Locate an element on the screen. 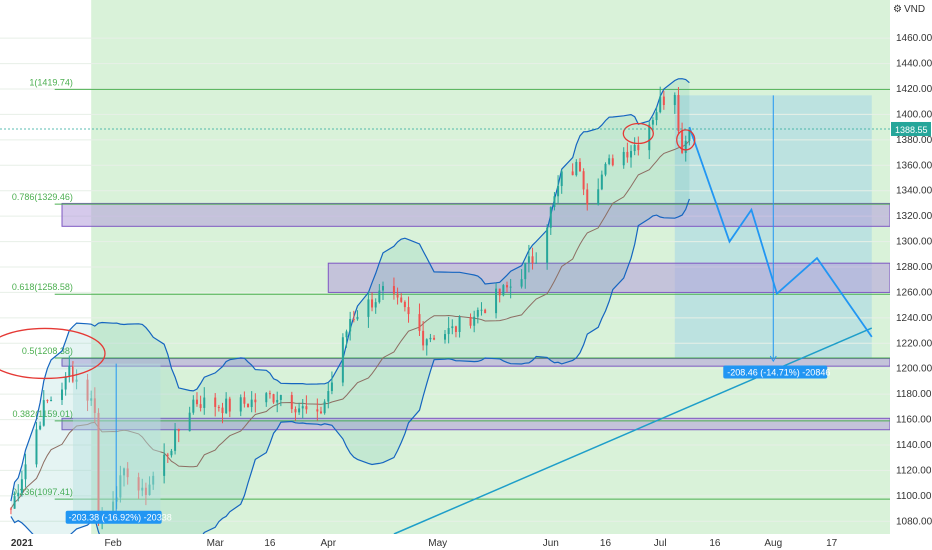 Image resolution: width=932 pixels, height=550 pixels. fib-label: 1(1419.74) is located at coordinates (51, 82).